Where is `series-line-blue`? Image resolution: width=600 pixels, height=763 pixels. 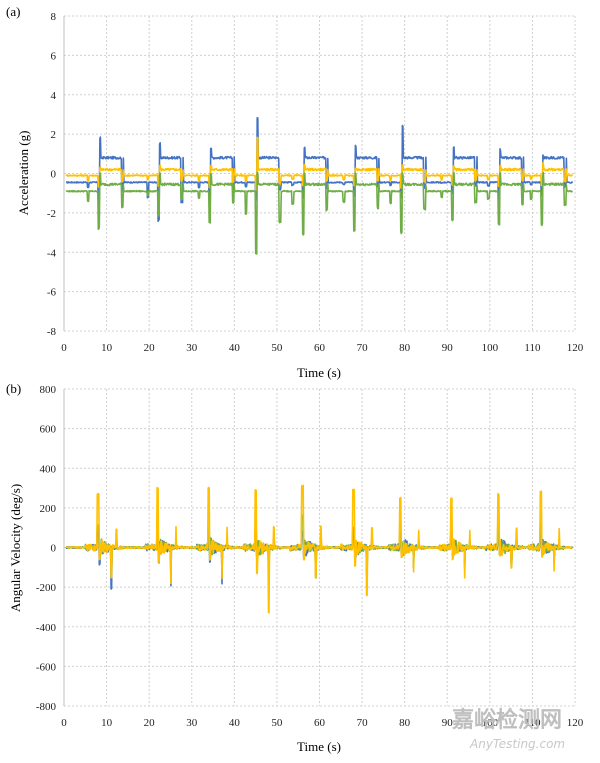
series-line-blue is located at coordinates (319, 170).